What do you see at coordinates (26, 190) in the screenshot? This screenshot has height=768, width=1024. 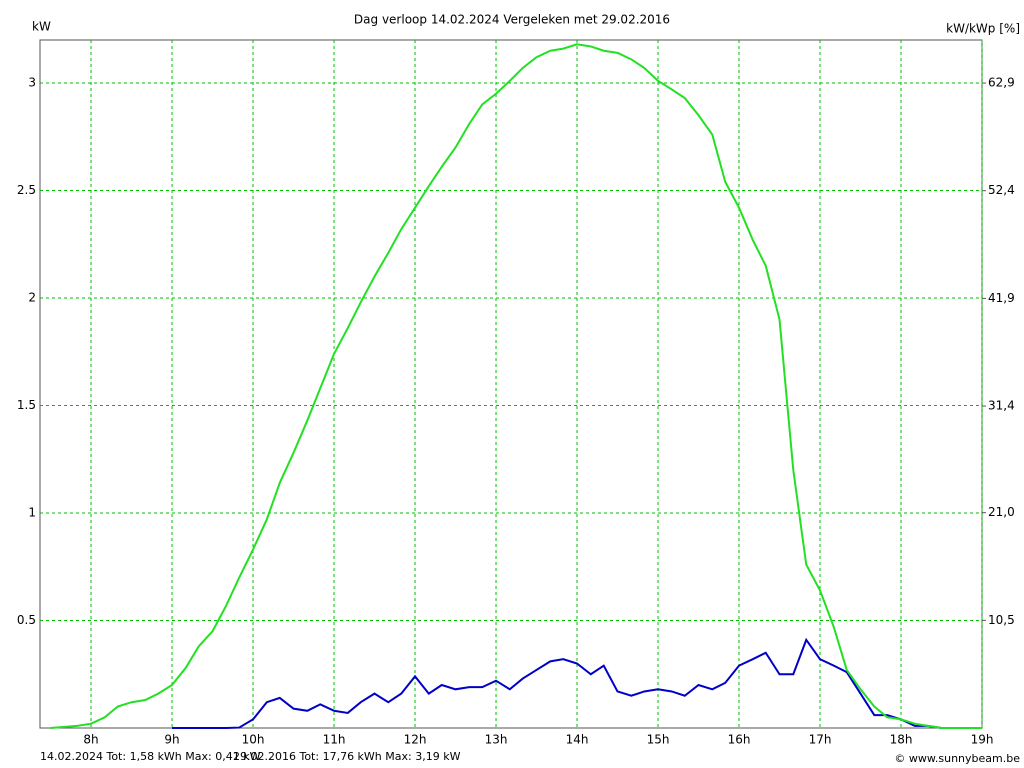 I see `y-tick-label: 2.5` at bounding box center [26, 190].